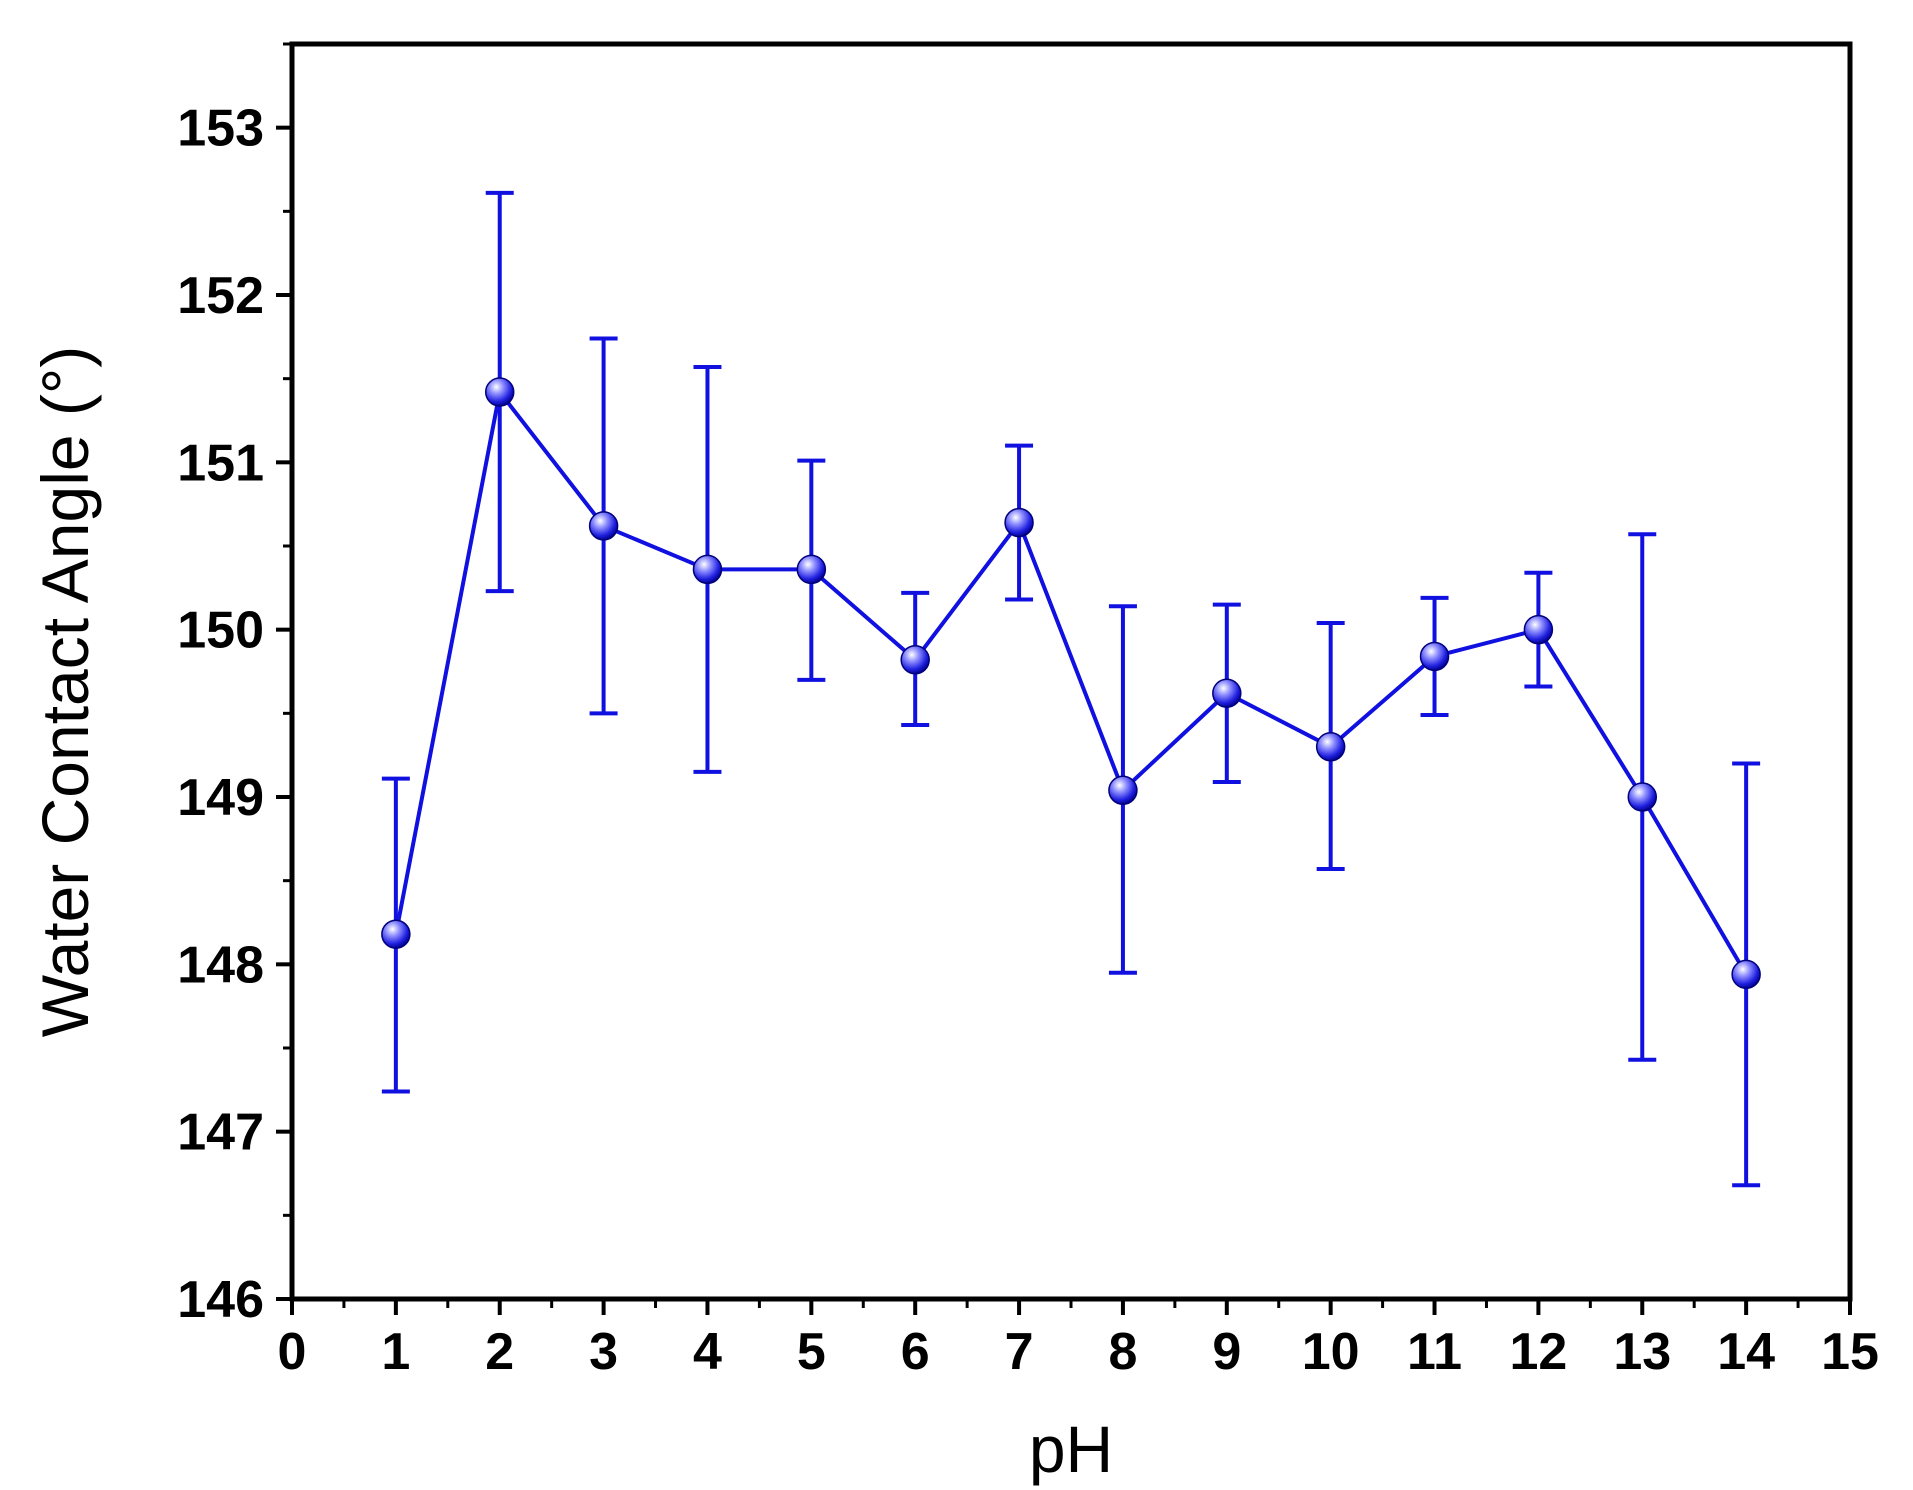 This screenshot has height=1490, width=1913. Describe the element at coordinates (220, 965) in the screenshot. I see `y-tick-label: 148` at that location.